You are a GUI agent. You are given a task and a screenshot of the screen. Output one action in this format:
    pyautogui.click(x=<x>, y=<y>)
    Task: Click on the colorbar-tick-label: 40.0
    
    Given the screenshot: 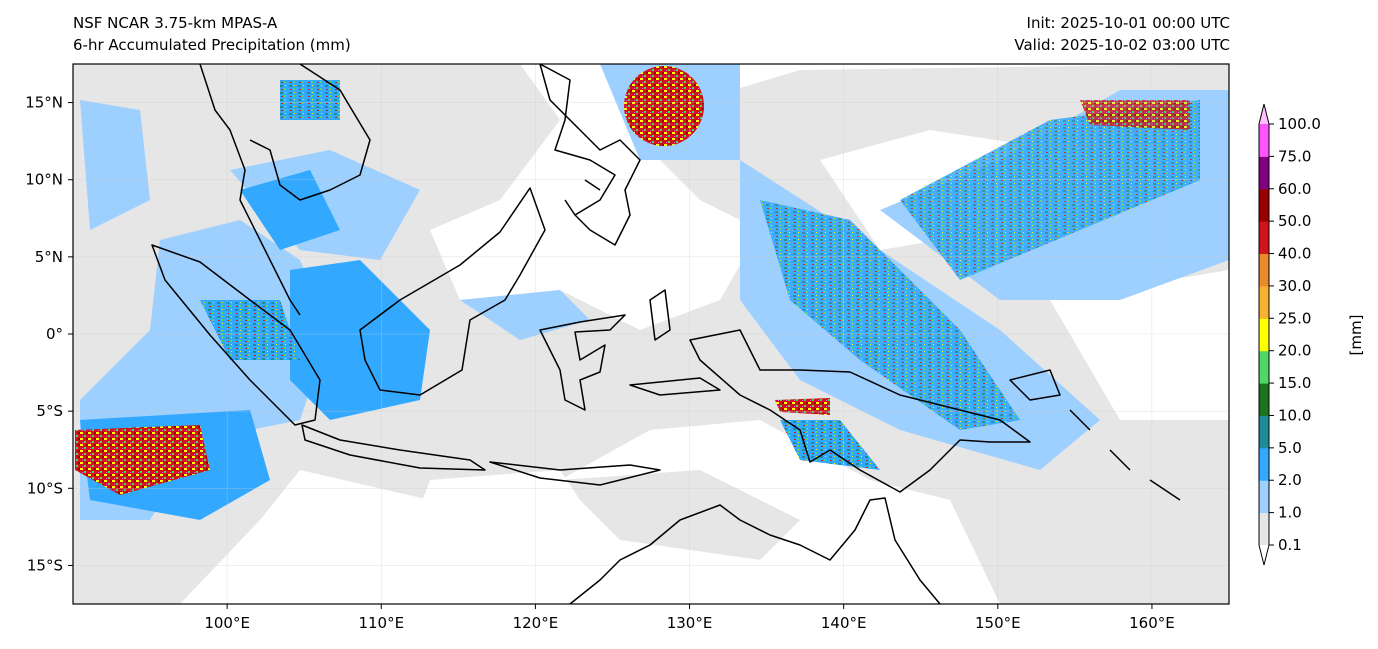 What is the action you would take?
    pyautogui.click(x=1294, y=254)
    